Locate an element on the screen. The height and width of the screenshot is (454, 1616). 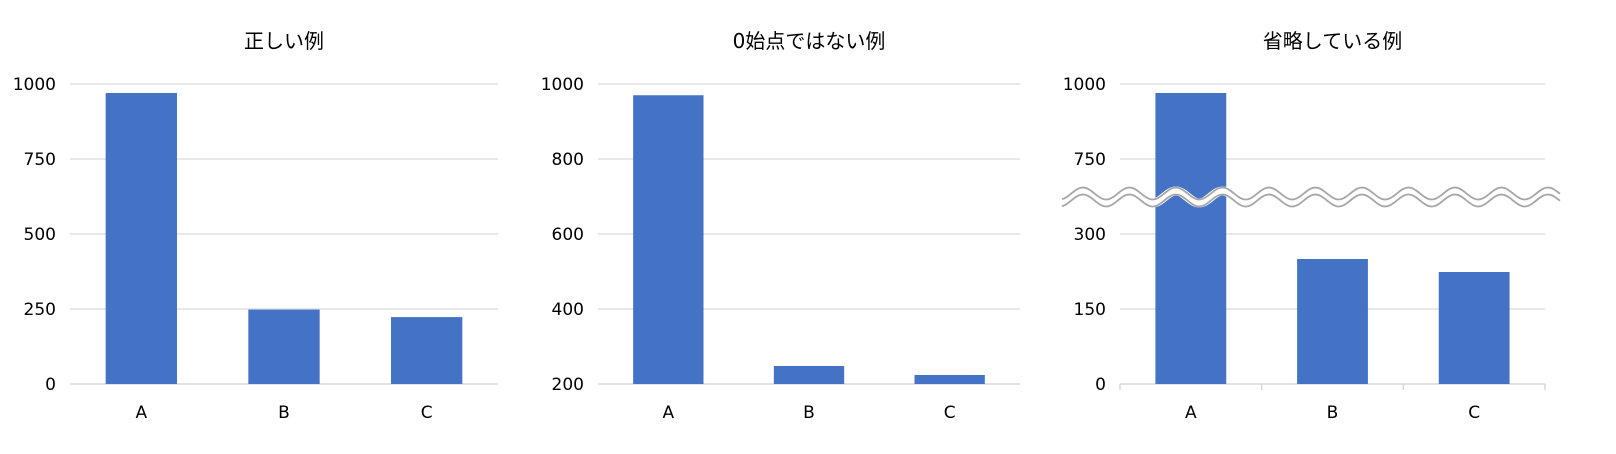
y-tick-label: 400 is located at coordinates (568, 310).